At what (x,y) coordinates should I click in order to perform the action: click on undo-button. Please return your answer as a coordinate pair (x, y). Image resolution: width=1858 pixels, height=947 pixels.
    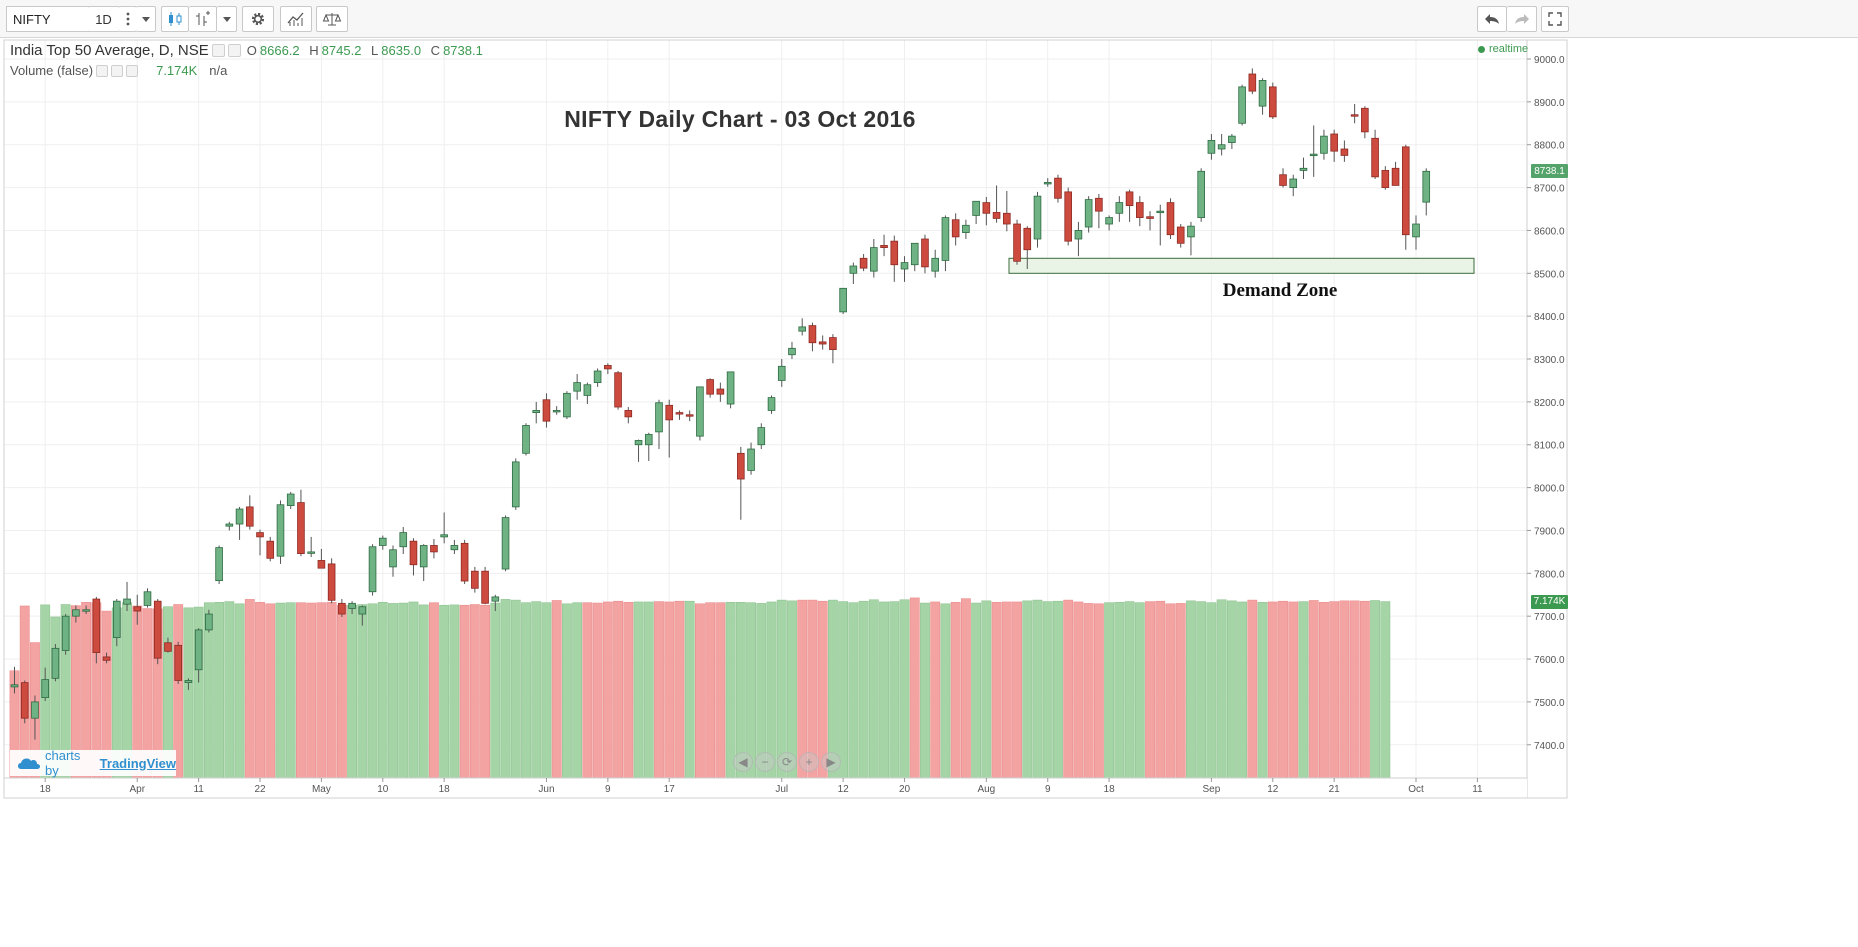
    Looking at the image, I should click on (1492, 19).